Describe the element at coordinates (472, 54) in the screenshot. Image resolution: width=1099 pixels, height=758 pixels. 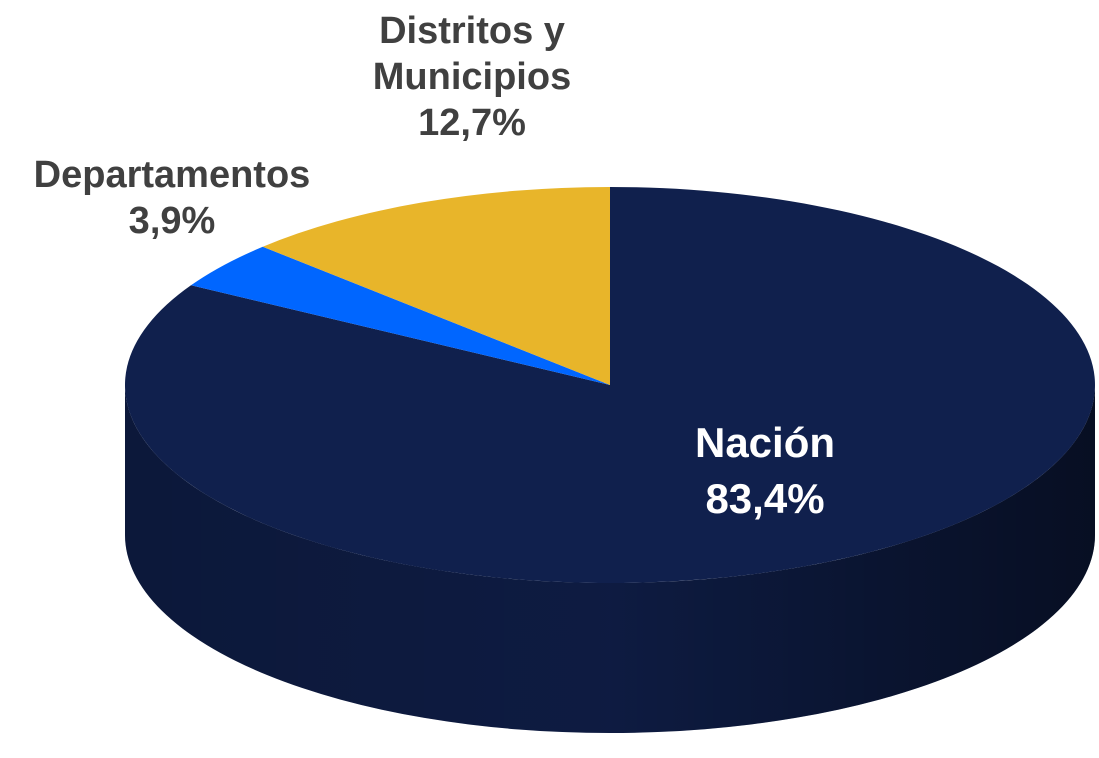
I see `category-label: Distritos y Municipios` at that location.